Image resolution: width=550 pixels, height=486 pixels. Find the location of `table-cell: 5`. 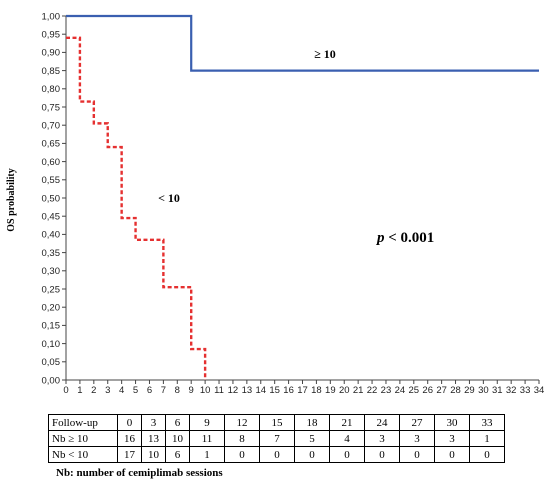

table-cell: 5 is located at coordinates (312, 438).